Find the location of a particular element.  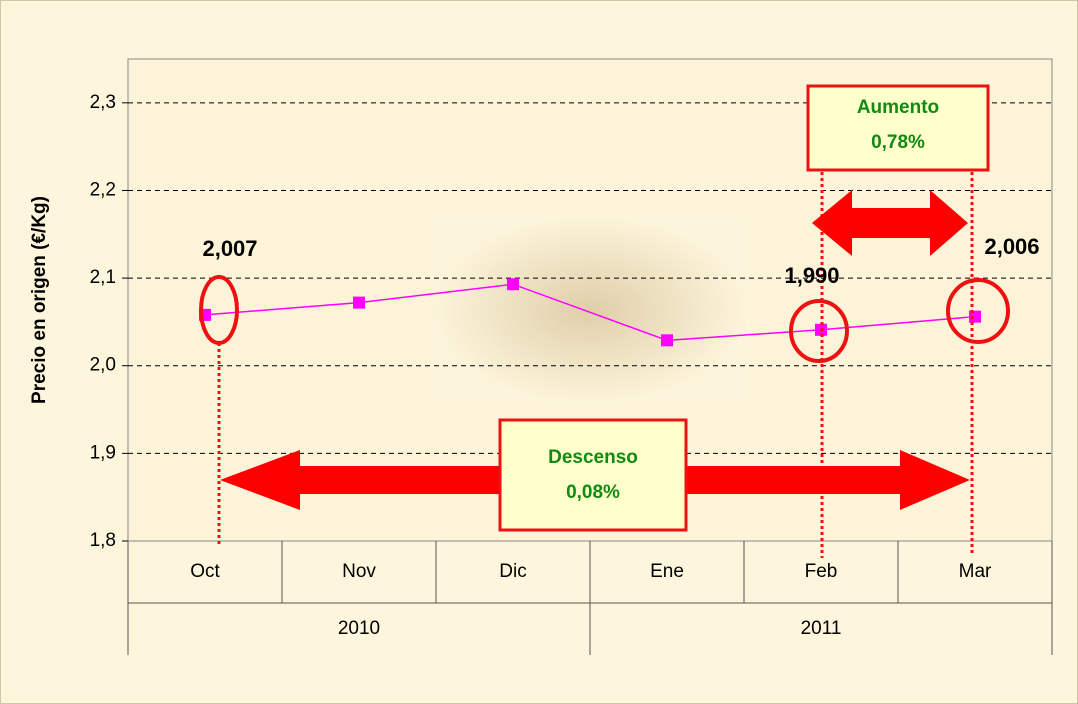

y-tick-label: 2,1 is located at coordinates (103, 277).